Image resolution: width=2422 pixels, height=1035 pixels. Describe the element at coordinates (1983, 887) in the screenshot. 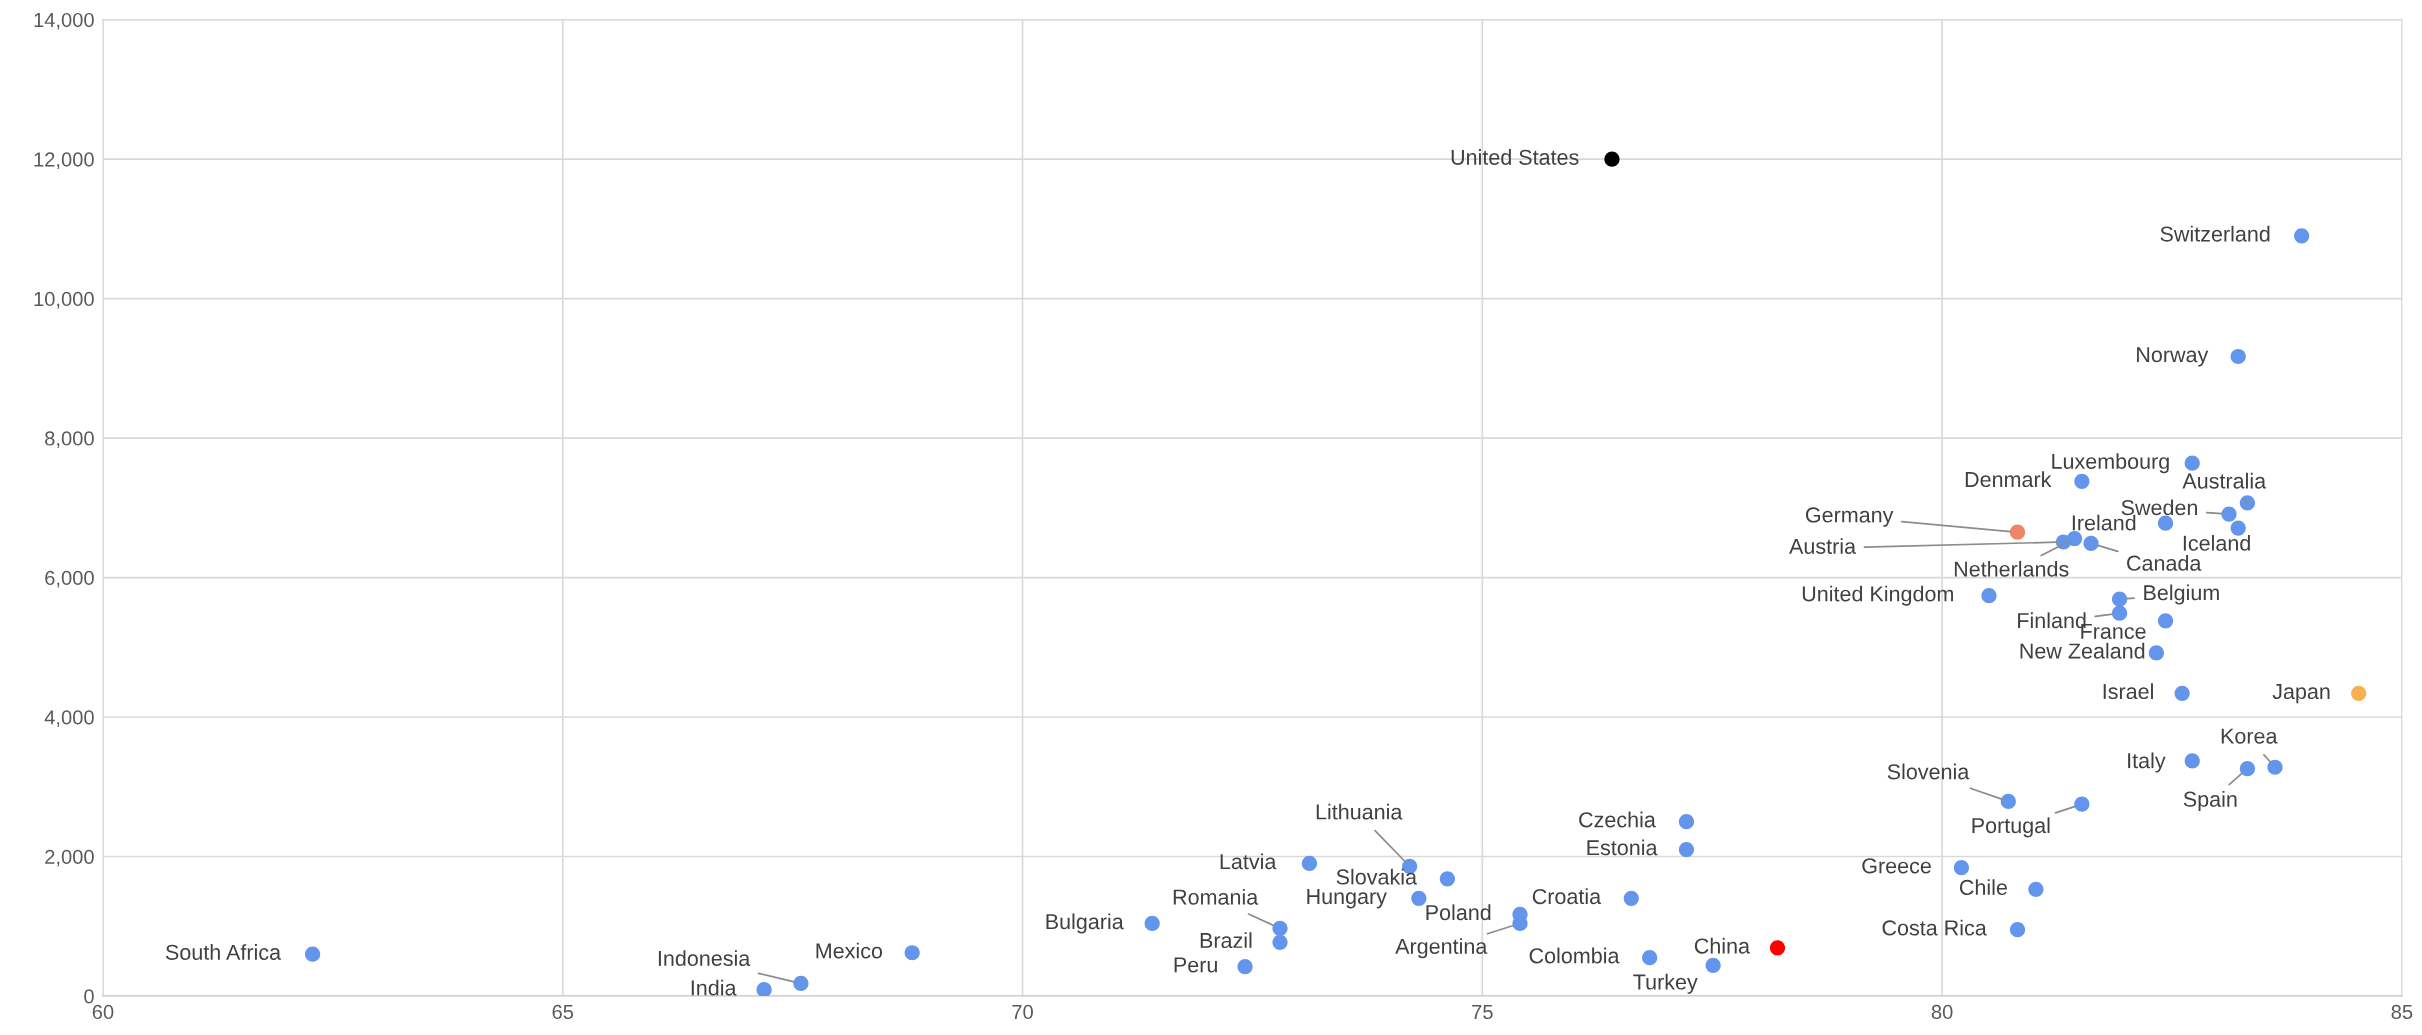

I see `annotation: Chile` at that location.